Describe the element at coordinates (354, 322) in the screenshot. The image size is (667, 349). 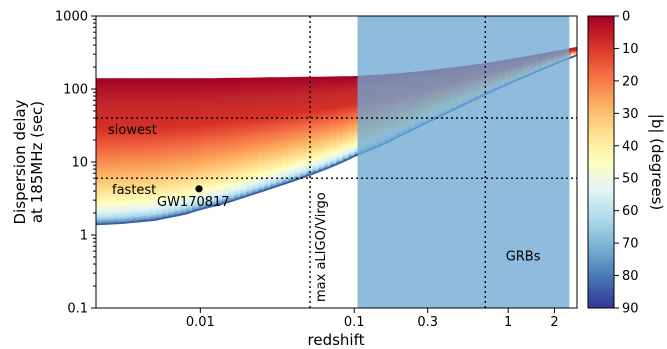
I see `x-tick-label: 0.1` at that location.